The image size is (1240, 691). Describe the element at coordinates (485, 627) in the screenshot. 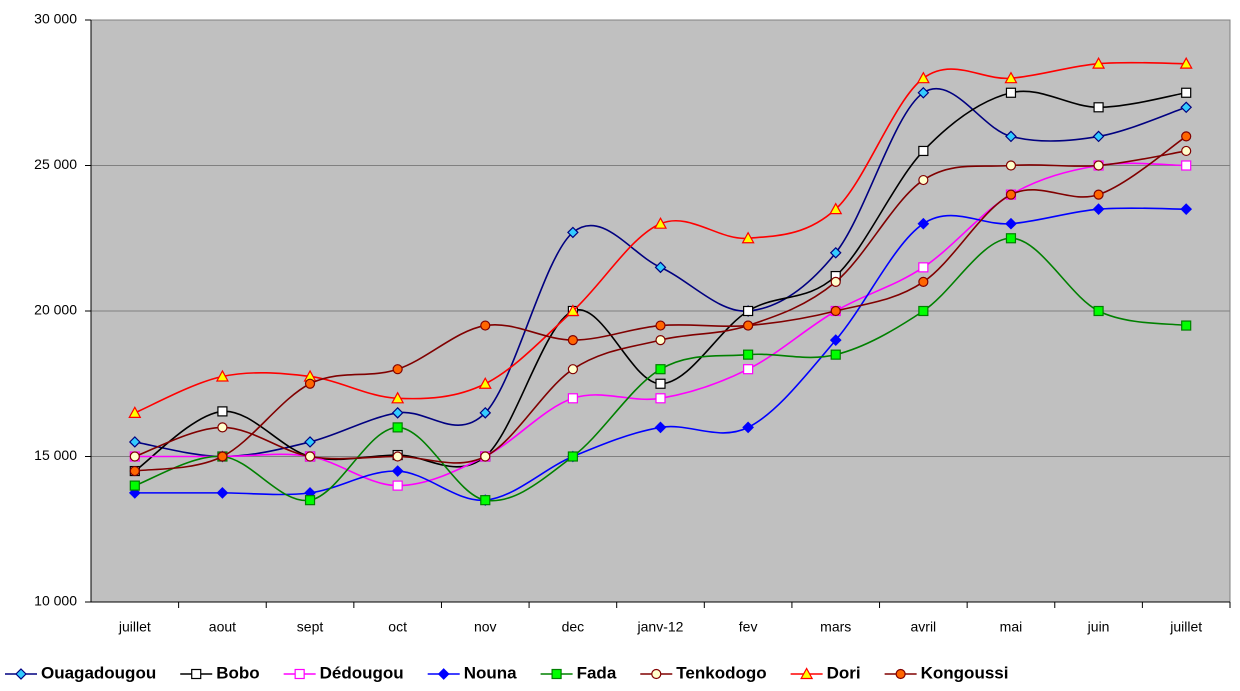

I see `x-tick-label: nov` at that location.